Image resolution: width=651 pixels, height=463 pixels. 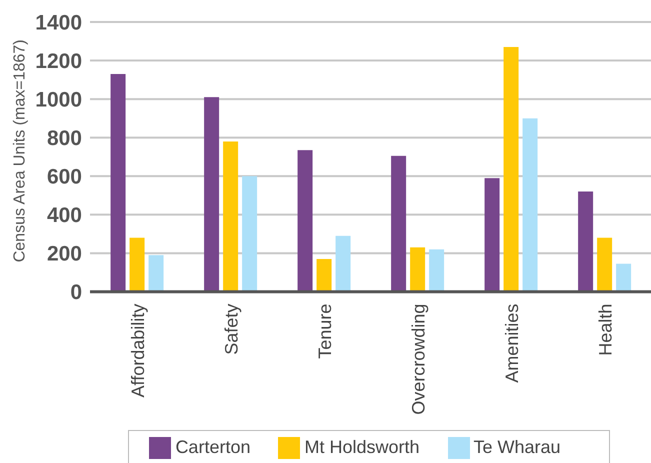 I want to click on legend-label: Carterton, so click(x=212, y=446).